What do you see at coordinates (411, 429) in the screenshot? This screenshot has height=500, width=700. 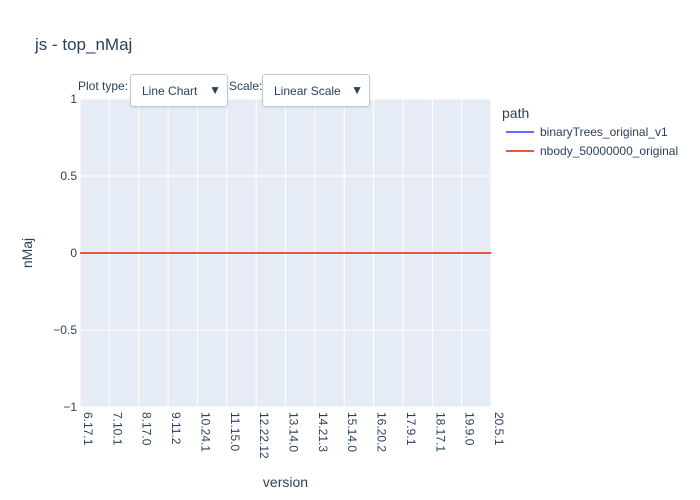 I see `x-tick-label: 17.9.1` at bounding box center [411, 429].